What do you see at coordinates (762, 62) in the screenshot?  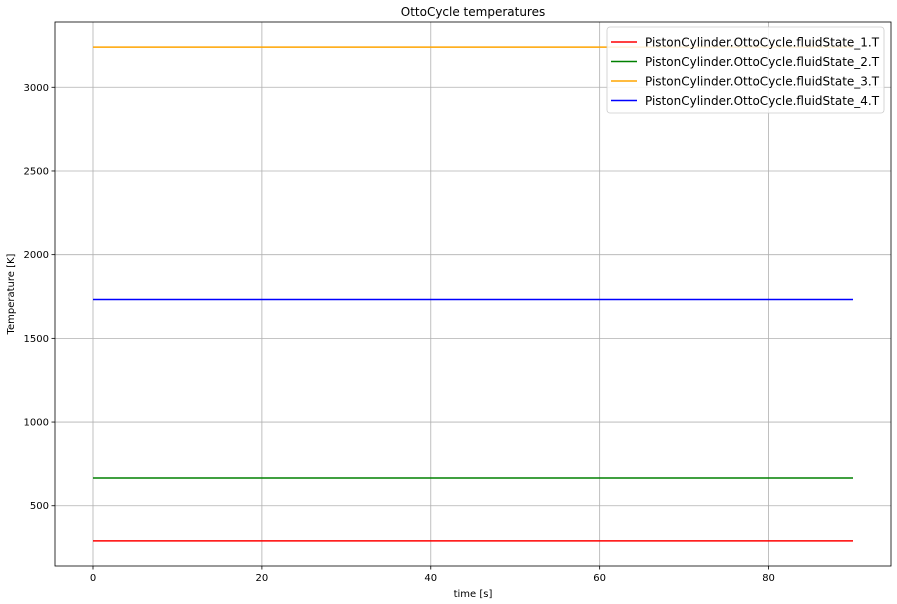 I see `legend-entry: PistonCylinder.OttoCycle.fluidState_2.T` at bounding box center [762, 62].